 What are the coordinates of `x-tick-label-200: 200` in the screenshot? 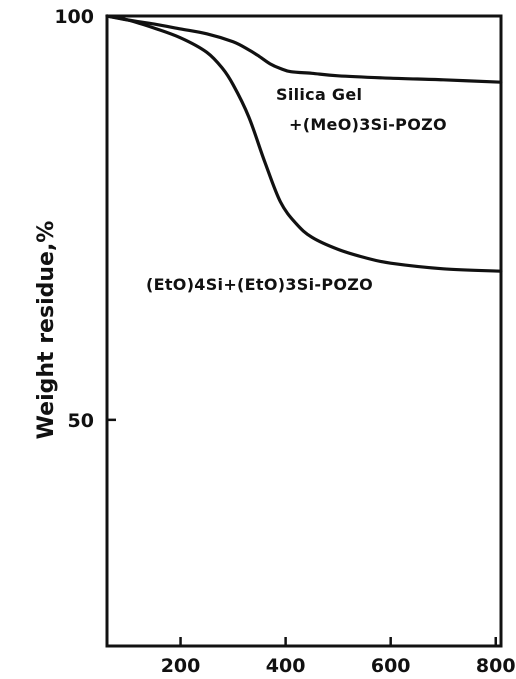 It's located at (181, 666).